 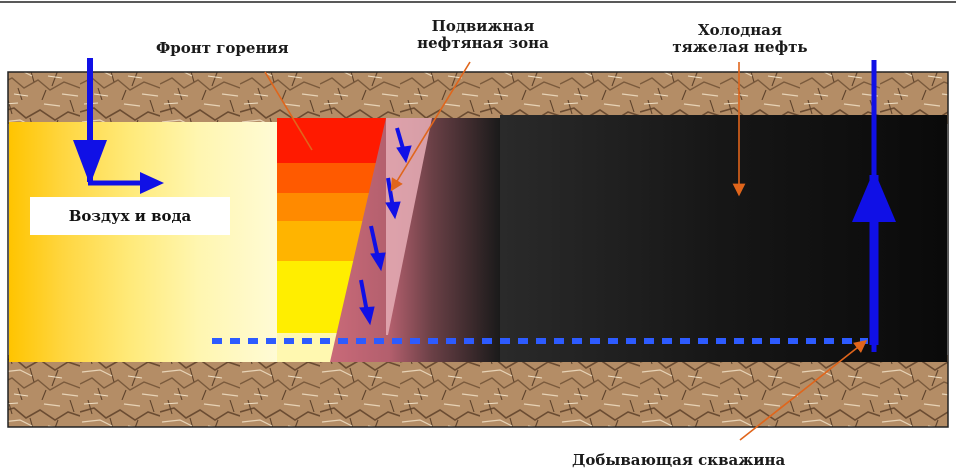 I want to click on label-combustion-front: Фронт горения, so click(x=222, y=48).